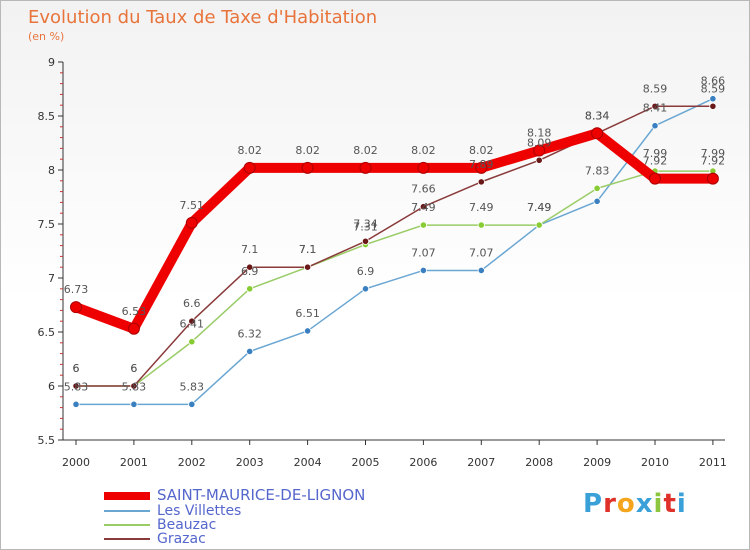 This screenshot has width=750, height=550. I want to click on y-tick-label: 8.5, so click(47, 116).